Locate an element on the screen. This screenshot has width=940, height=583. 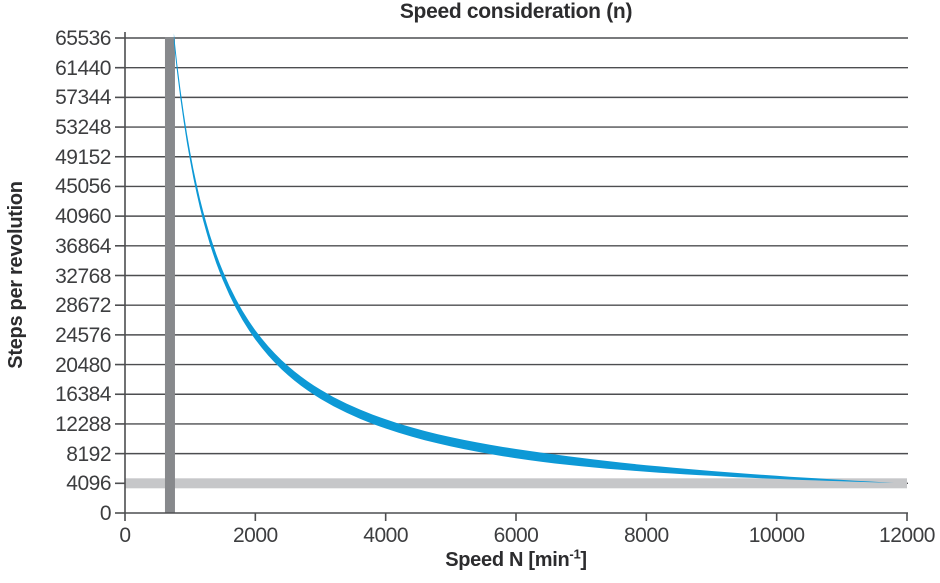
y-tick-label: 0 is located at coordinates (105, 513).